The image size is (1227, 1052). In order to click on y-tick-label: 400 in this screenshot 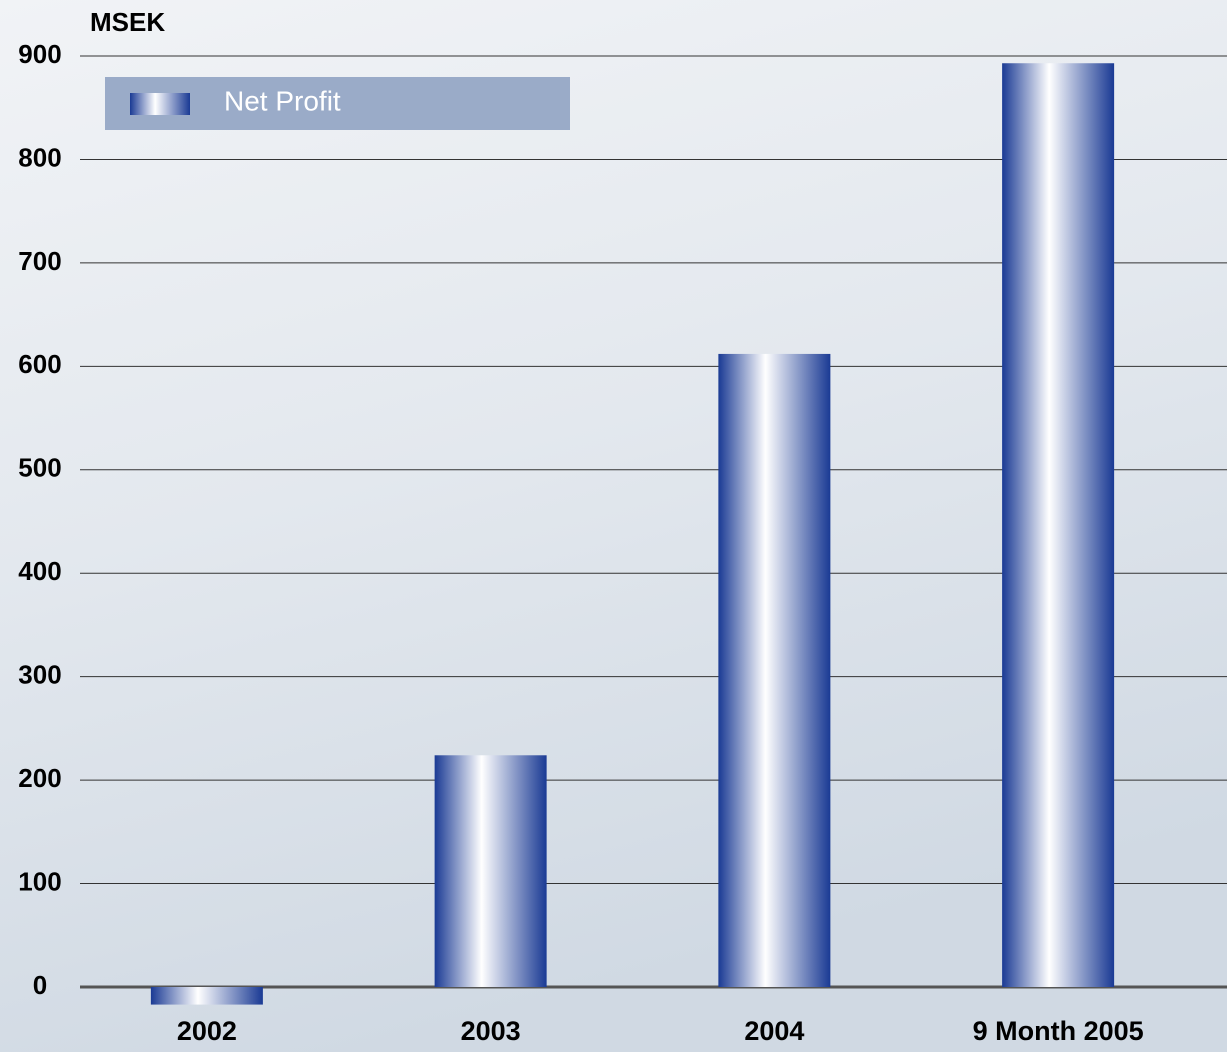, I will do `click(39, 571)`.